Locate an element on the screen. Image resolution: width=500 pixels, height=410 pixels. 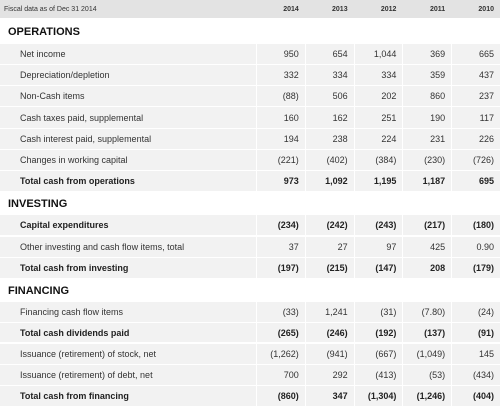
year-header: 2010 is located at coordinates (486, 9).